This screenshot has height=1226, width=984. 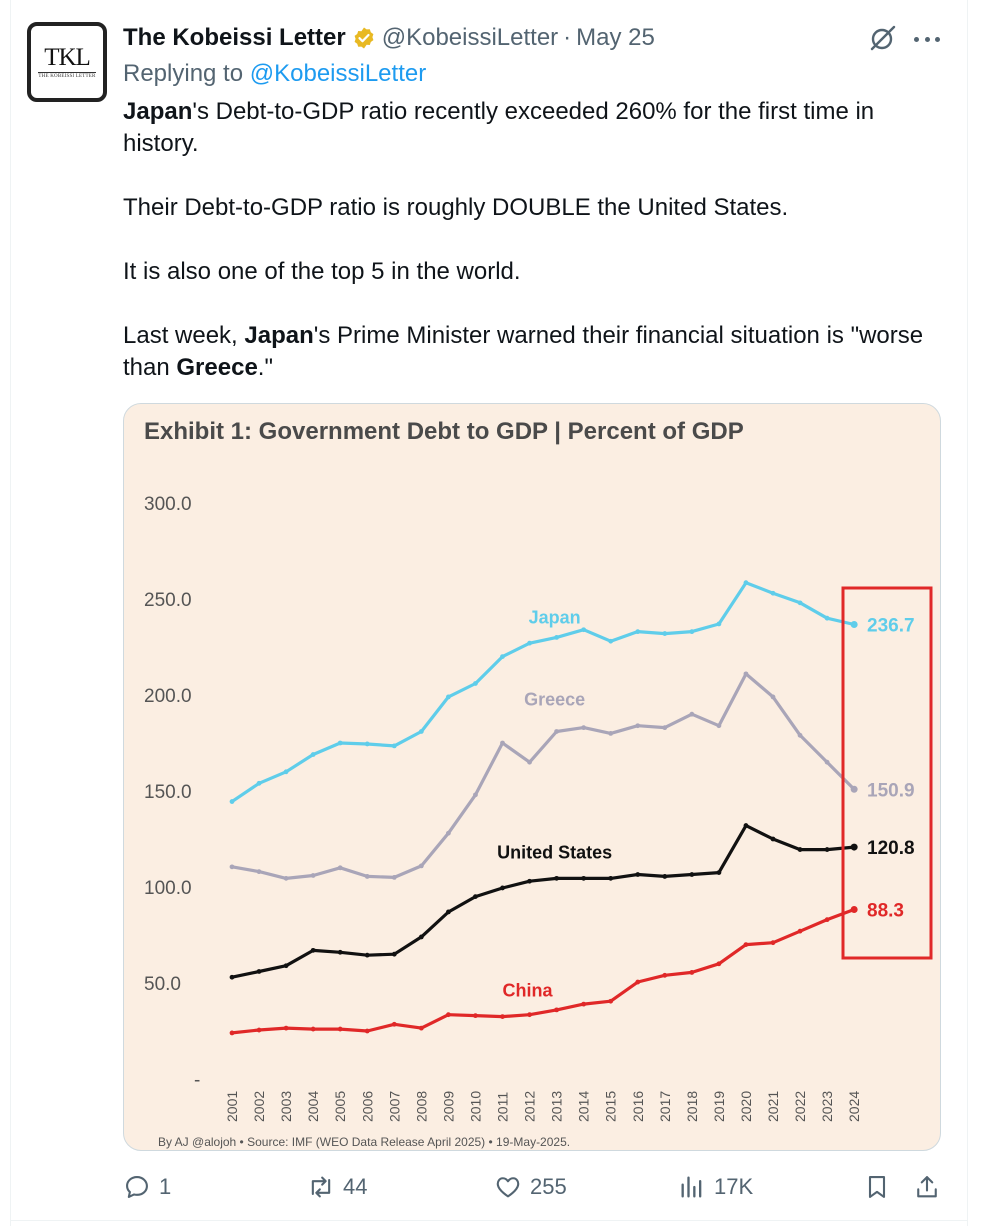 What do you see at coordinates (692, 1106) in the screenshot?
I see `x-tick-label: 2018` at bounding box center [692, 1106].